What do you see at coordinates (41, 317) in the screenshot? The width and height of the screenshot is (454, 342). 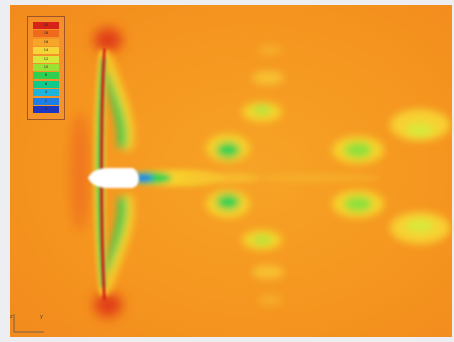 I see `axis-label-y: y` at bounding box center [41, 317].